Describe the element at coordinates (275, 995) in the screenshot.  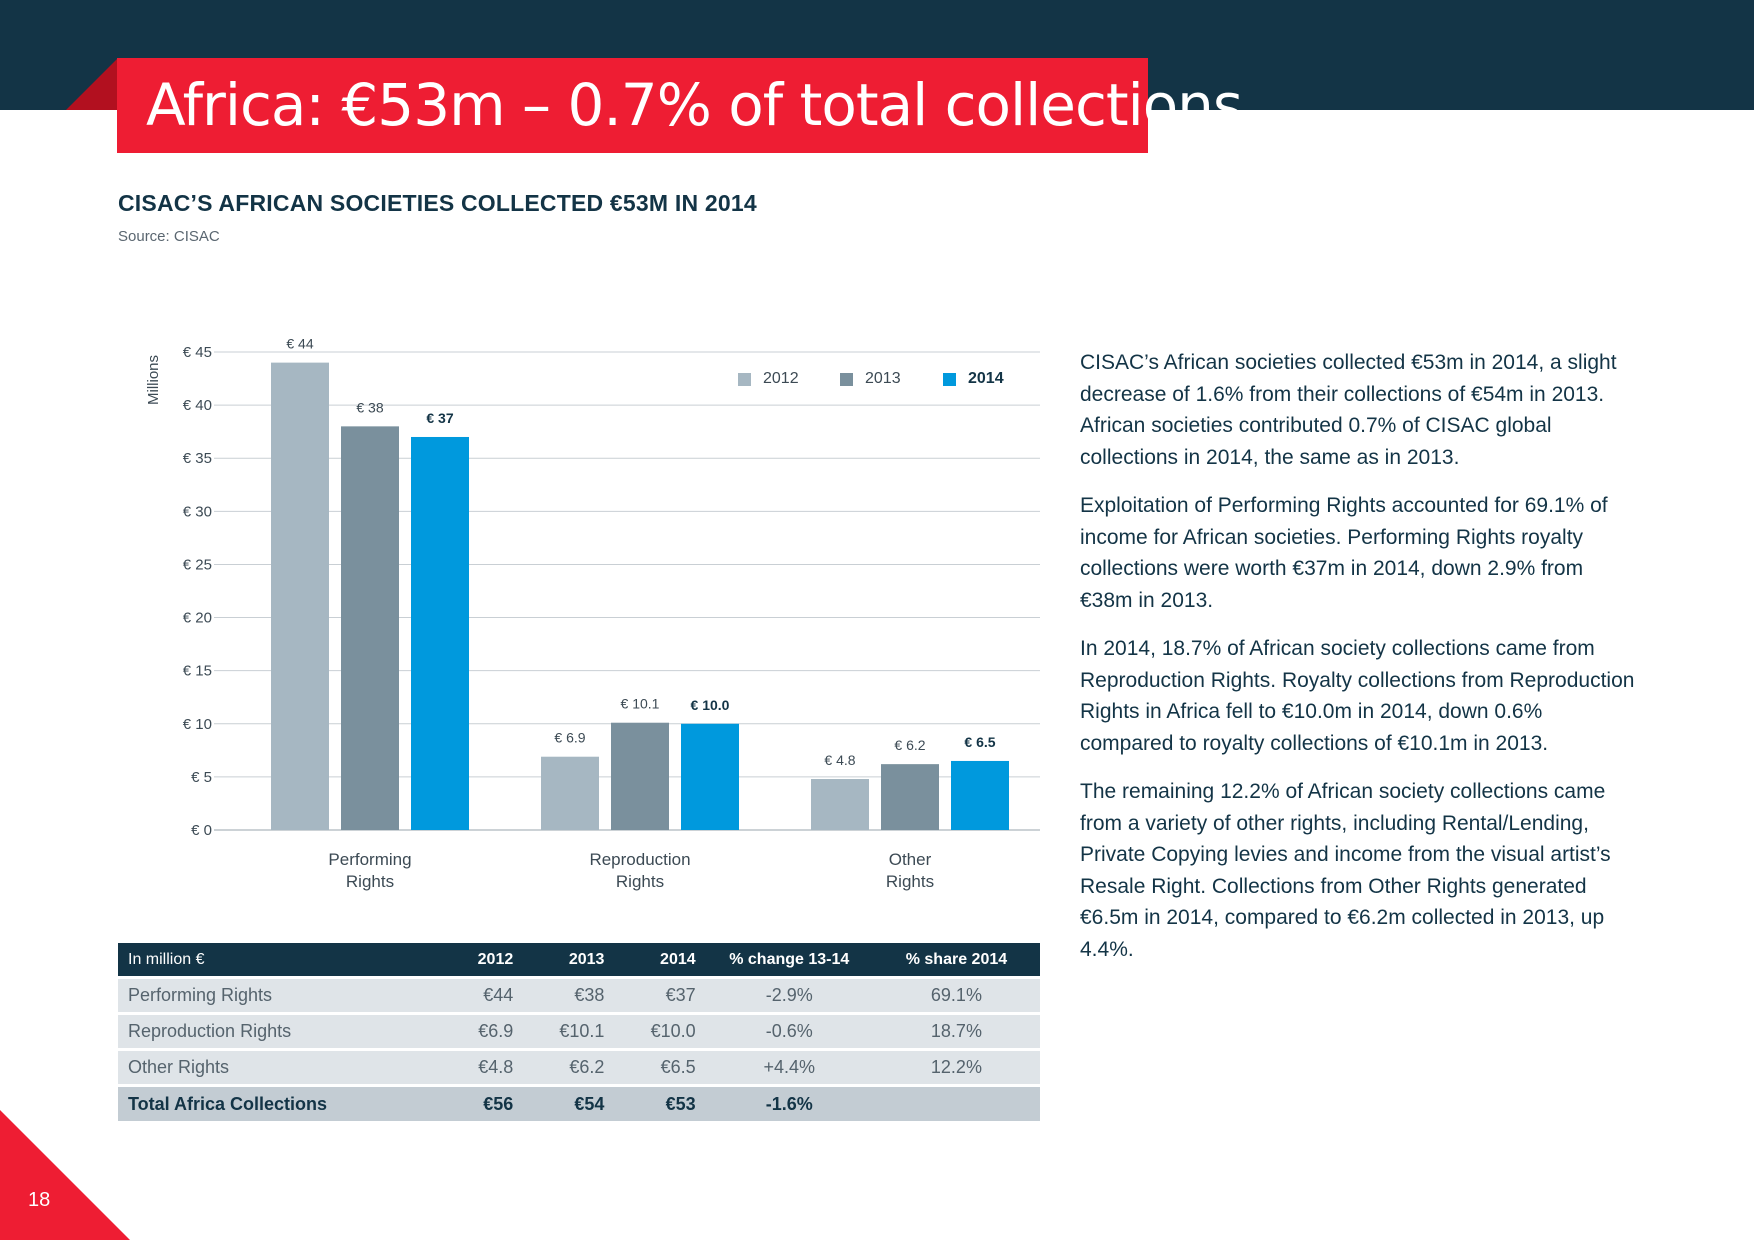
I see `table-cell: Performing Rights` at that location.